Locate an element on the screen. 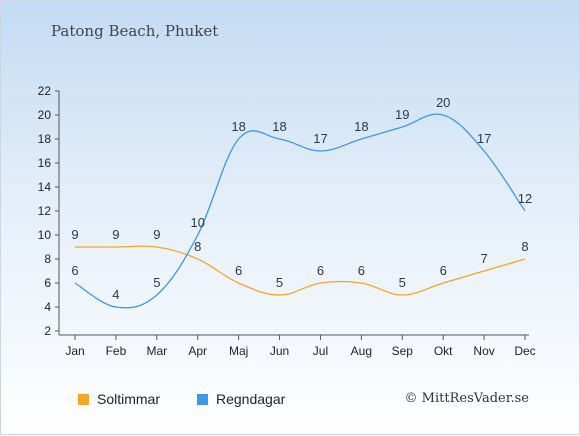 The width and height of the screenshot is (580, 436). x-tick-label: Aug is located at coordinates (361, 351).